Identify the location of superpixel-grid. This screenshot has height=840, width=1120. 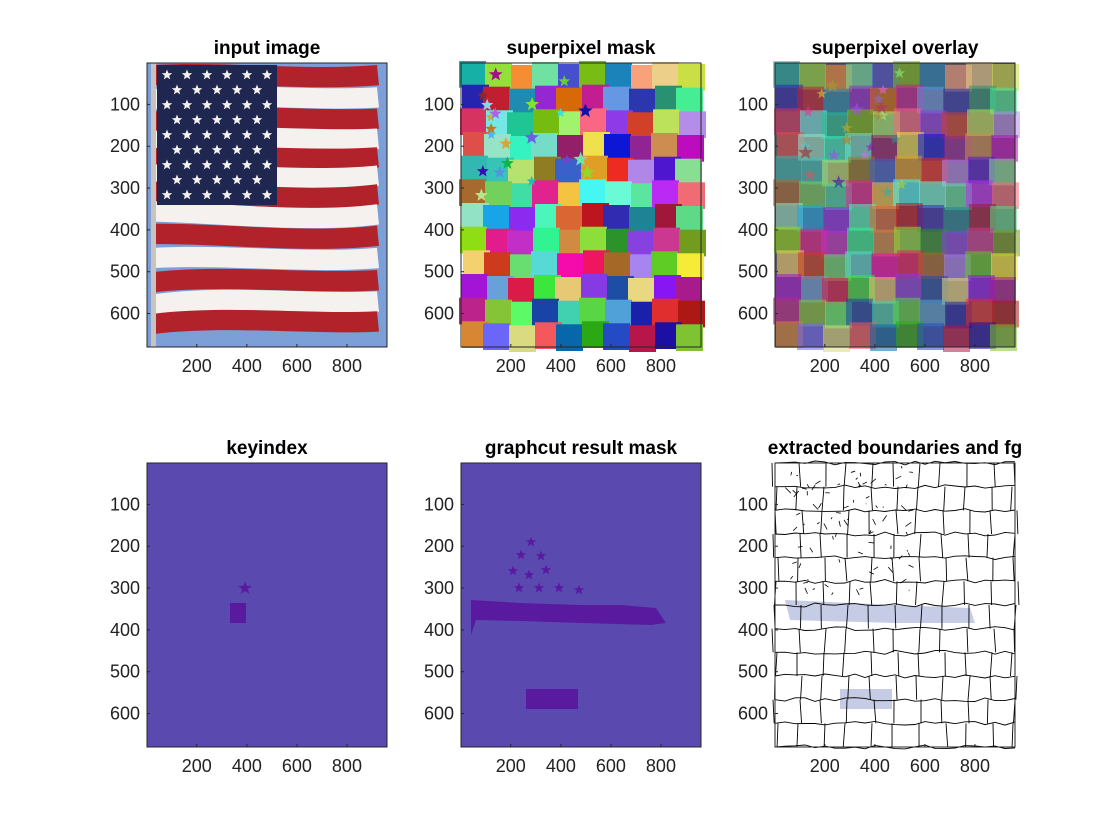
(582, 206).